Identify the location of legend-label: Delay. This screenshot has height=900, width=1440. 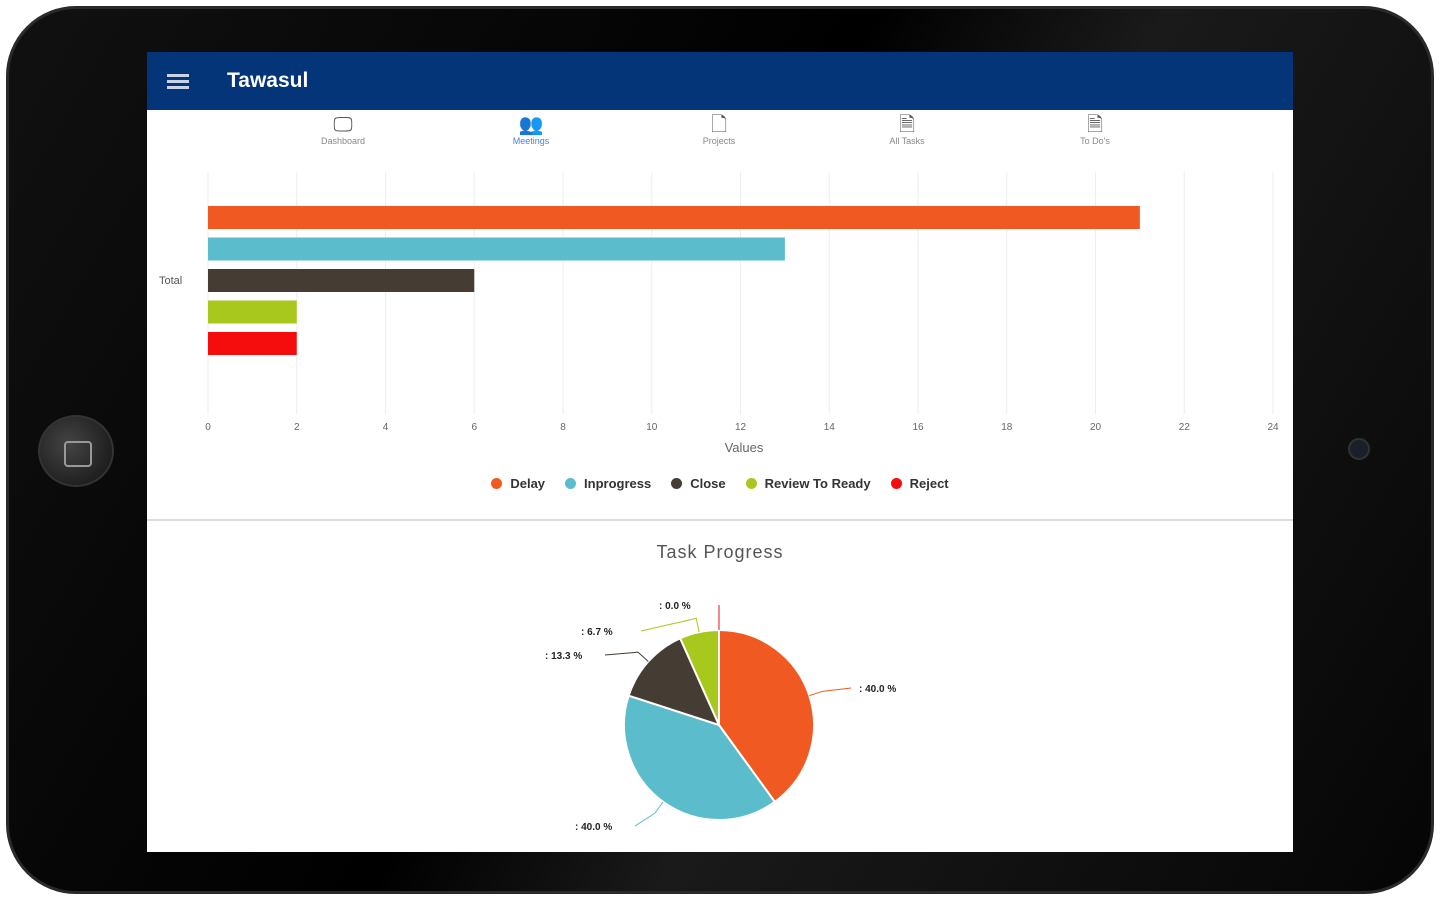
(528, 483).